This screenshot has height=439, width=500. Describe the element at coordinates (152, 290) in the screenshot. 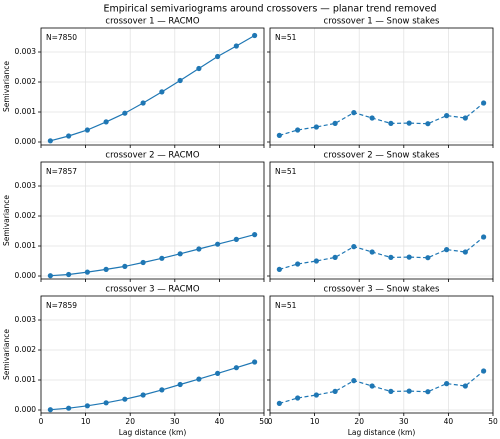

I see `panel-title: crossover 3 — RACMO` at that location.